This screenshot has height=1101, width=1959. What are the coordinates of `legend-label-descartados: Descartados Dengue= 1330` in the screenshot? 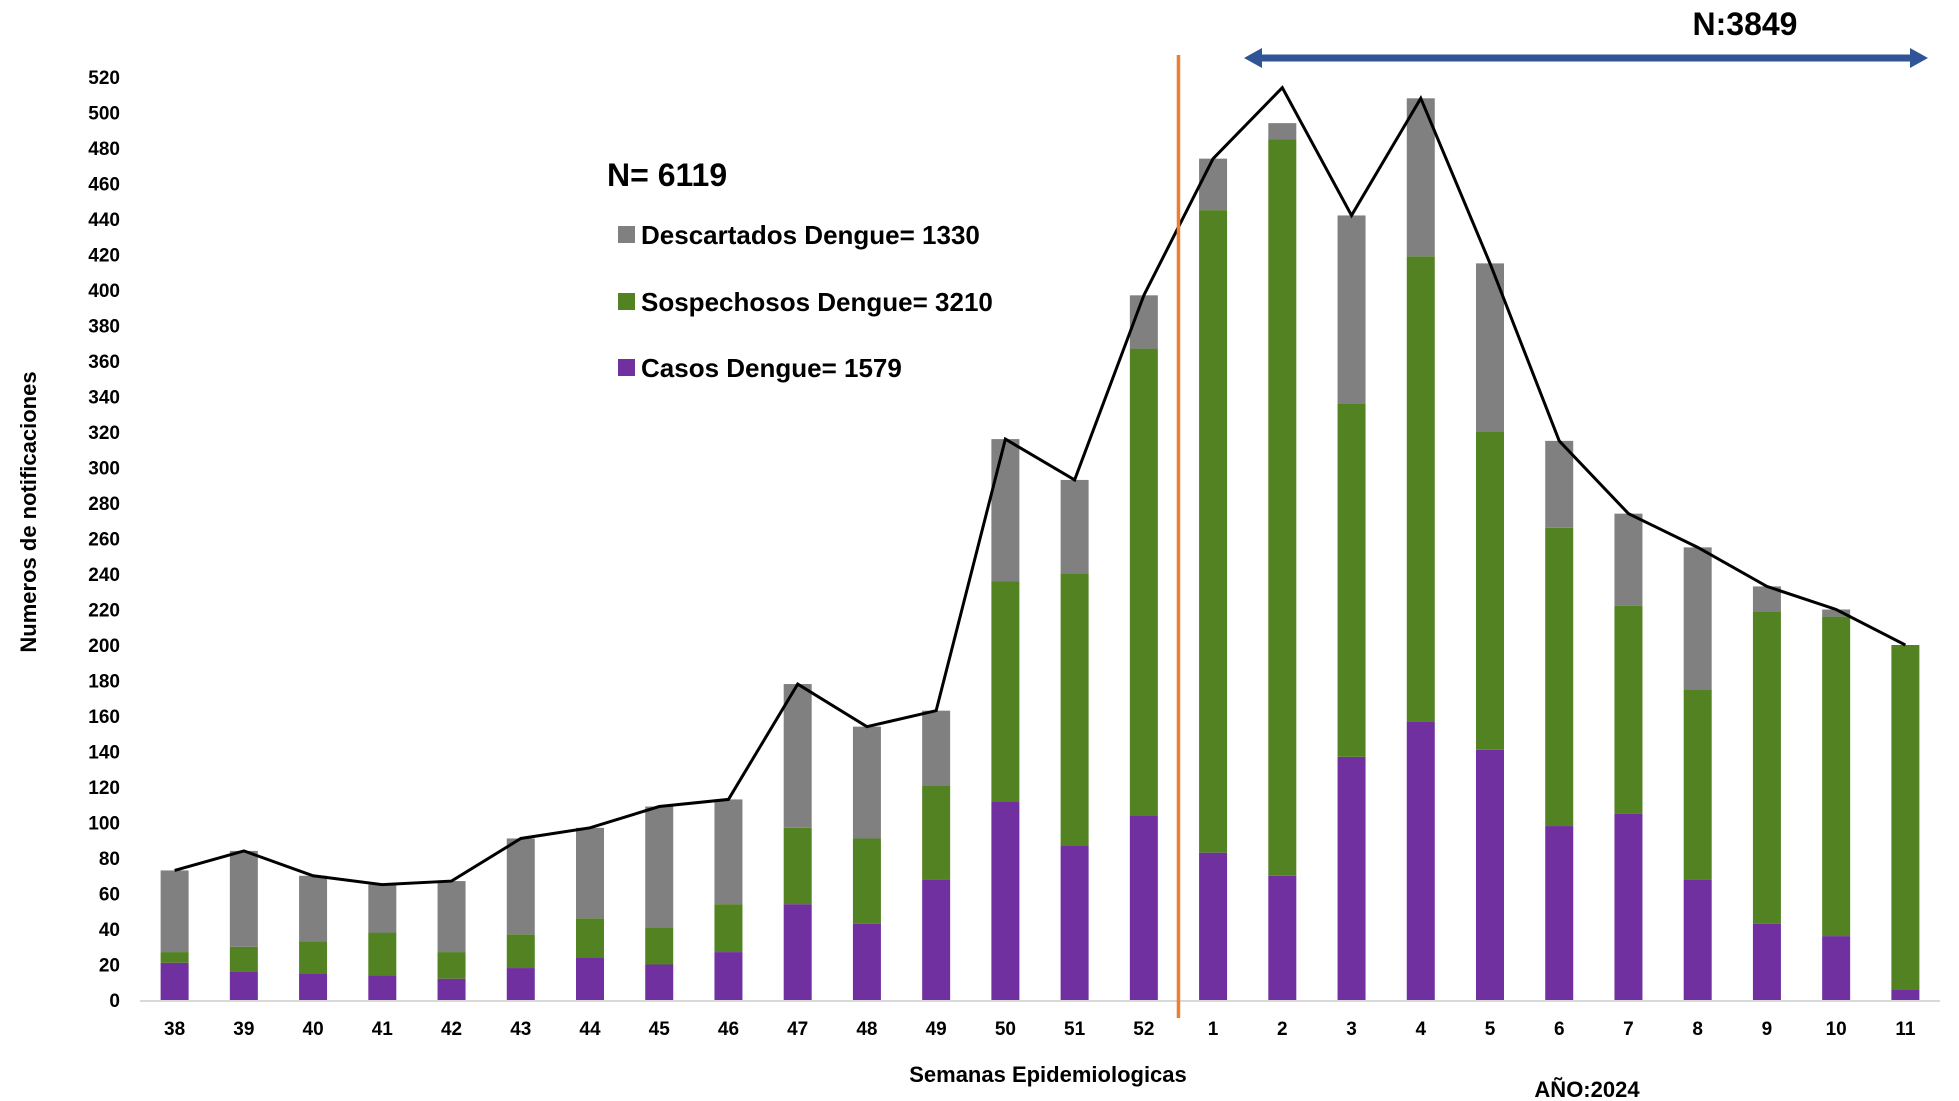 It's located at (810, 235).